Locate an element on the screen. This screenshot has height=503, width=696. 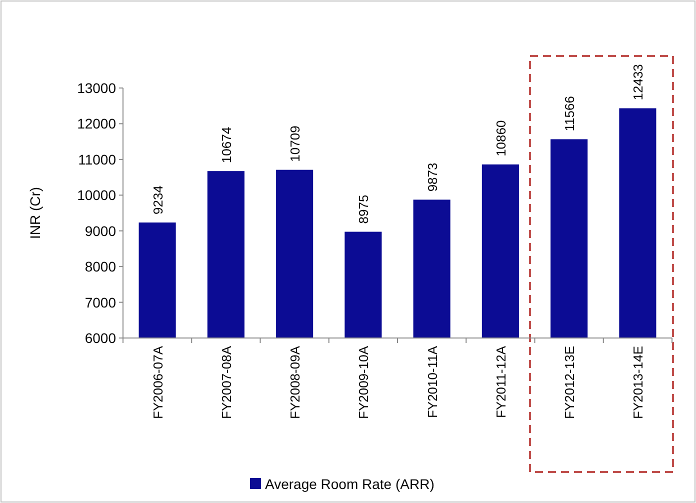
x-tick-label: FY2012-13E is located at coordinates (570, 382).